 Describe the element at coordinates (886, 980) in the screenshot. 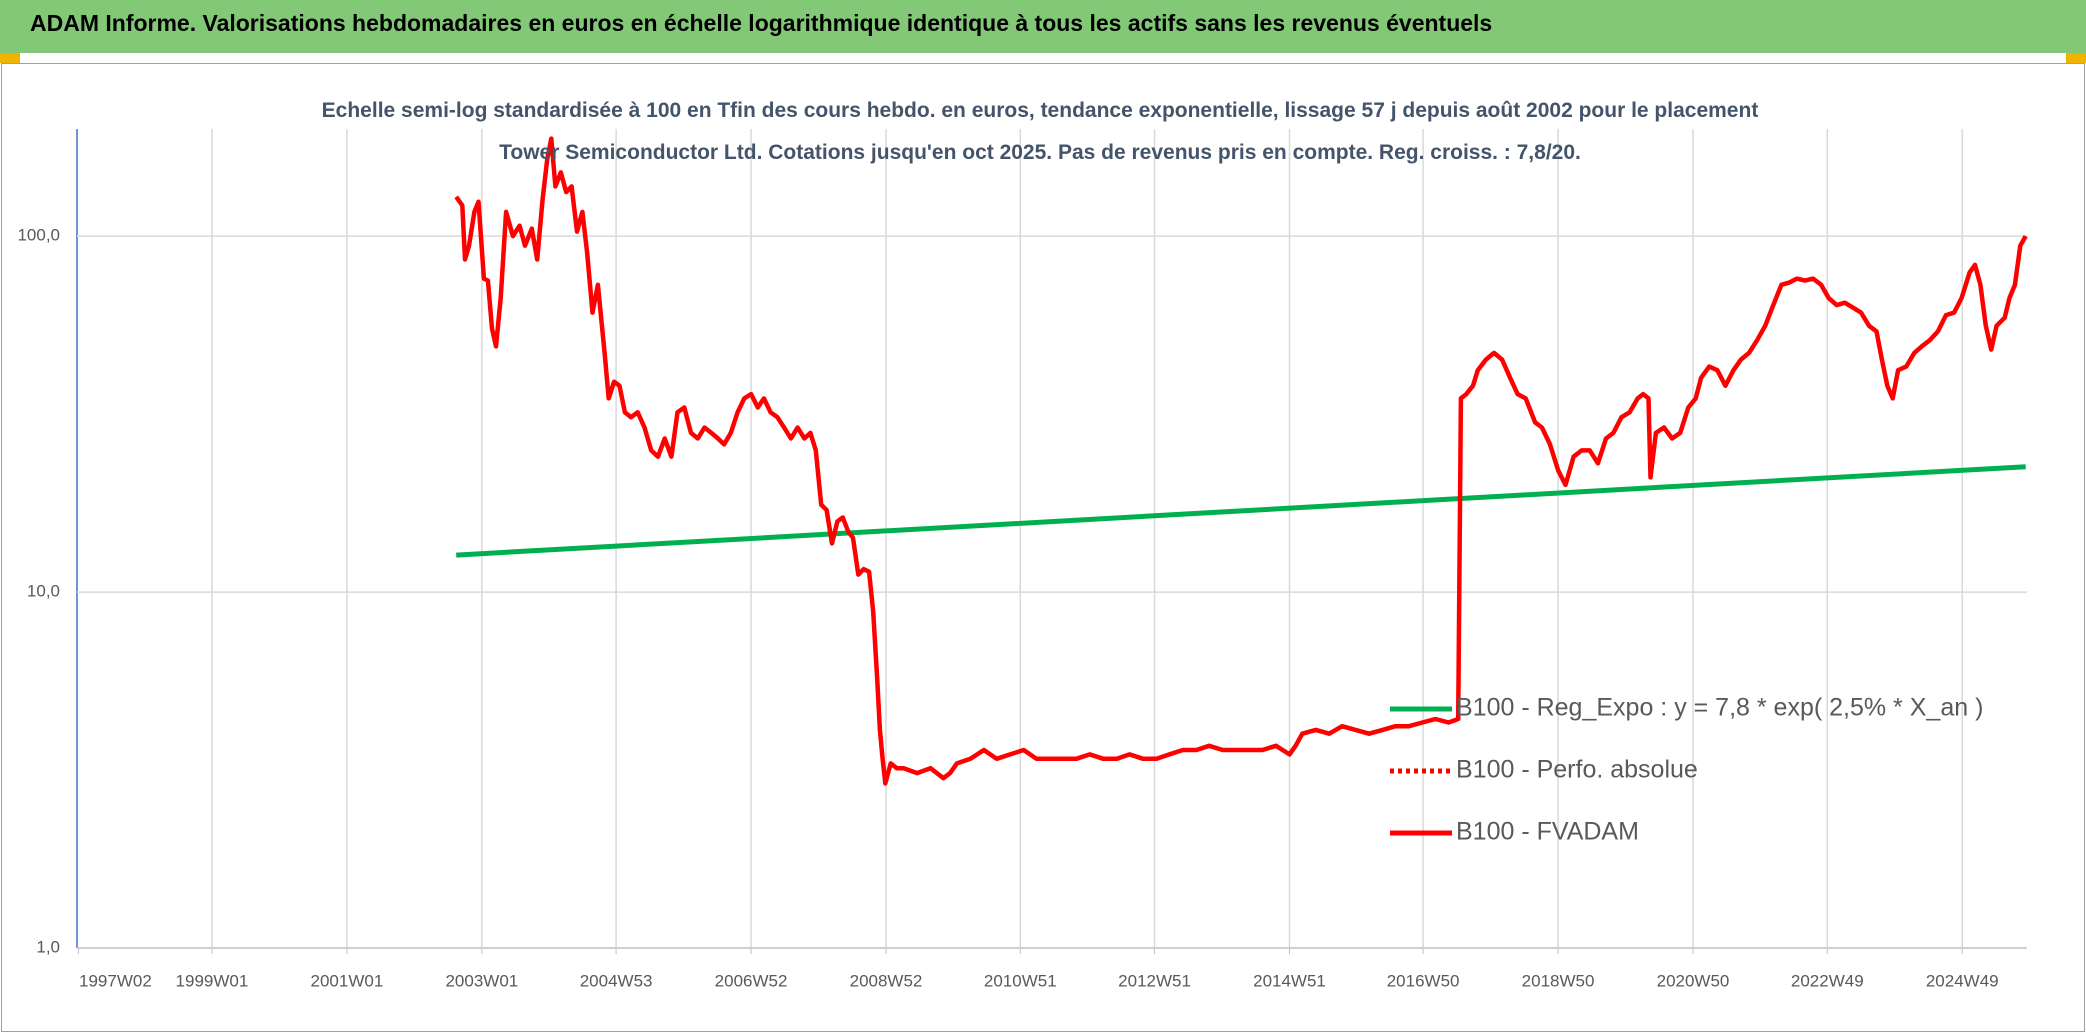

I see `x-tick-label: 2008W52` at that location.